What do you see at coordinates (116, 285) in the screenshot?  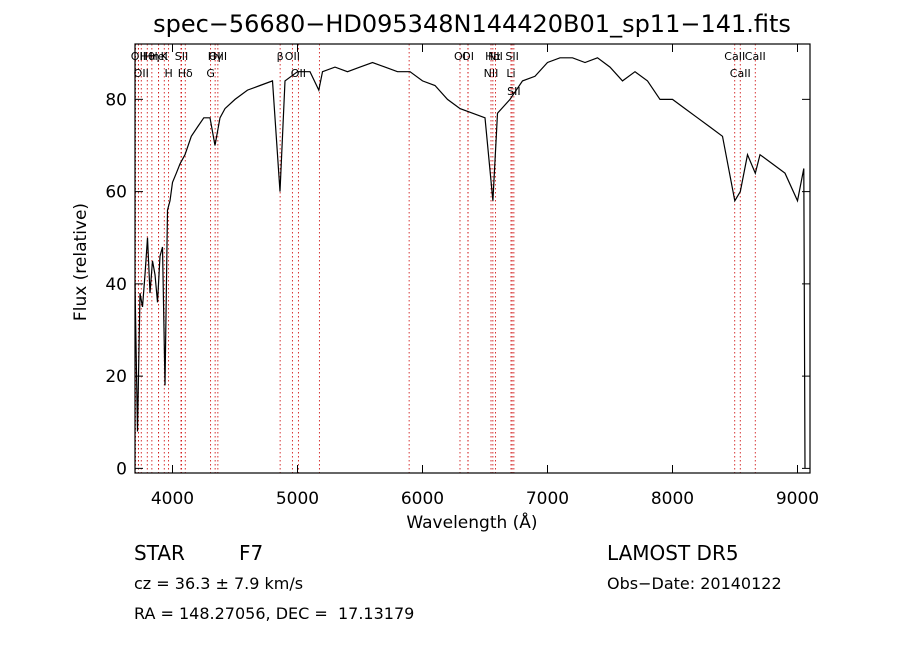 I see `y-tick-label-2: 40` at bounding box center [116, 285].